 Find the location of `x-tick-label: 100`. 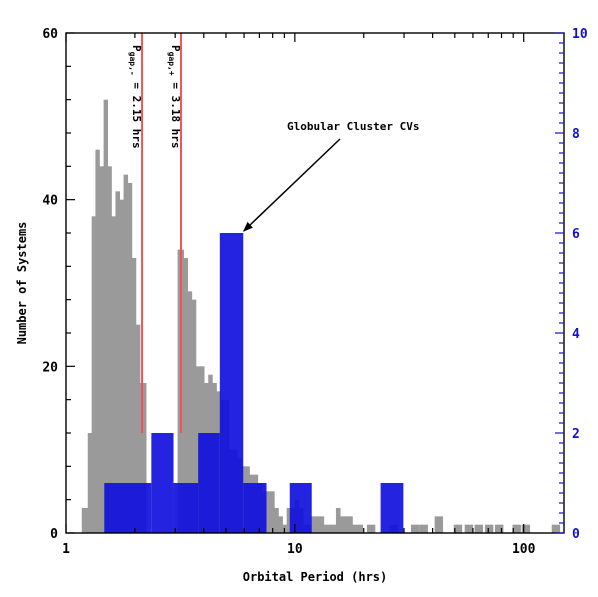

x-tick-label: 100 is located at coordinates (524, 549).